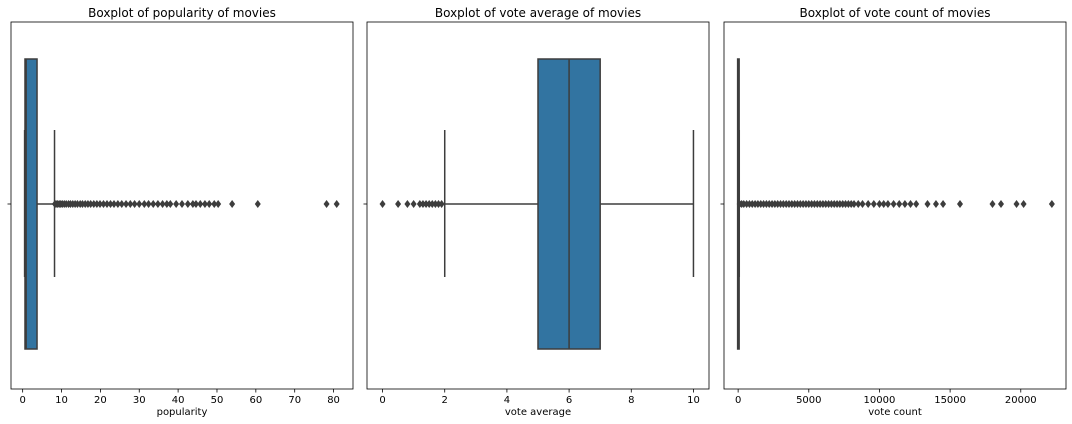 This screenshot has width=1072, height=424. What do you see at coordinates (139, 400) in the screenshot?
I see `x-tick-label-popularity: 30` at bounding box center [139, 400].